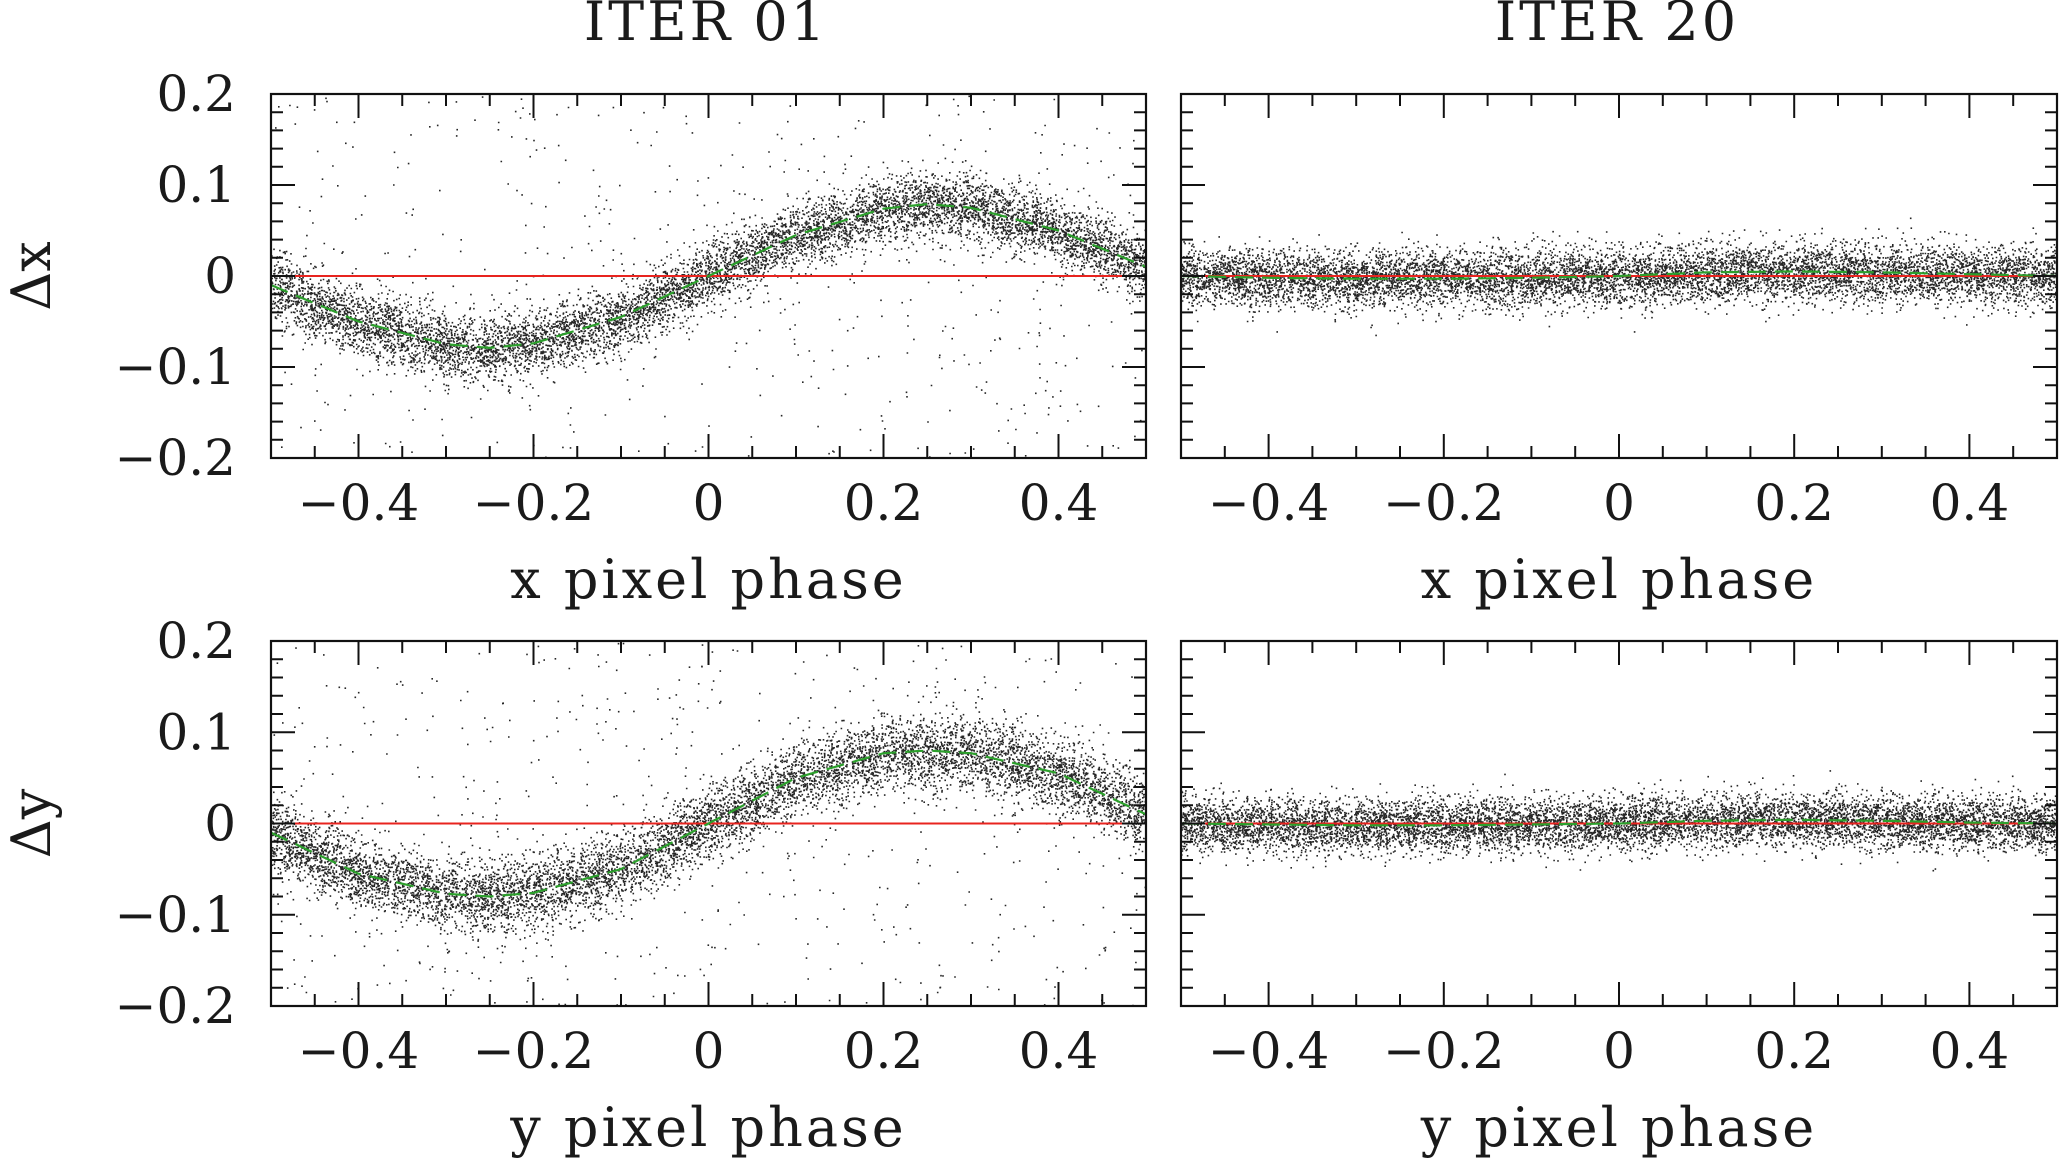 The width and height of the screenshot is (2059, 1171). What do you see at coordinates (706, 26) in the screenshot?
I see `column-title-iter-01: ITER 01` at bounding box center [706, 26].